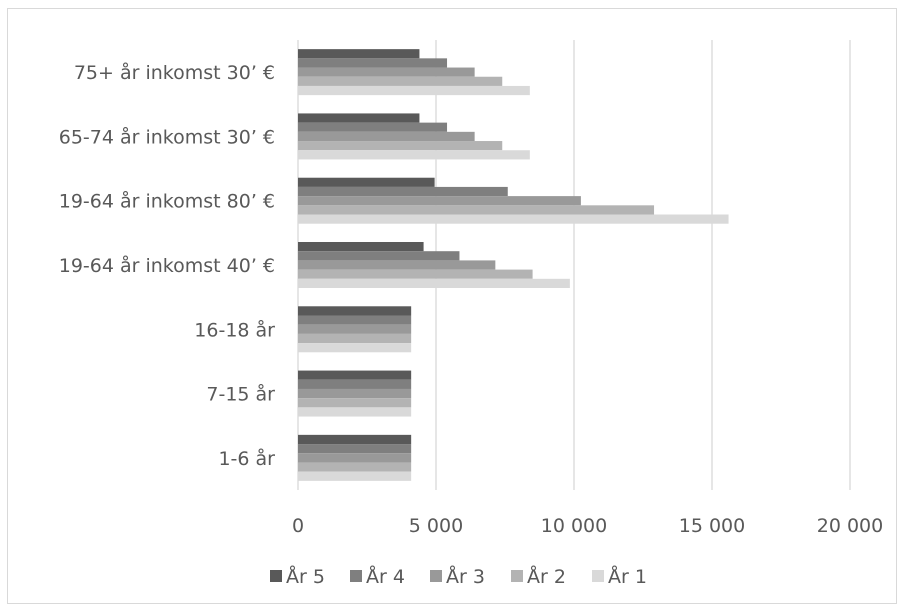 The image size is (905, 612). Describe the element at coordinates (546, 576) in the screenshot. I see `legend-label: År 2` at that location.